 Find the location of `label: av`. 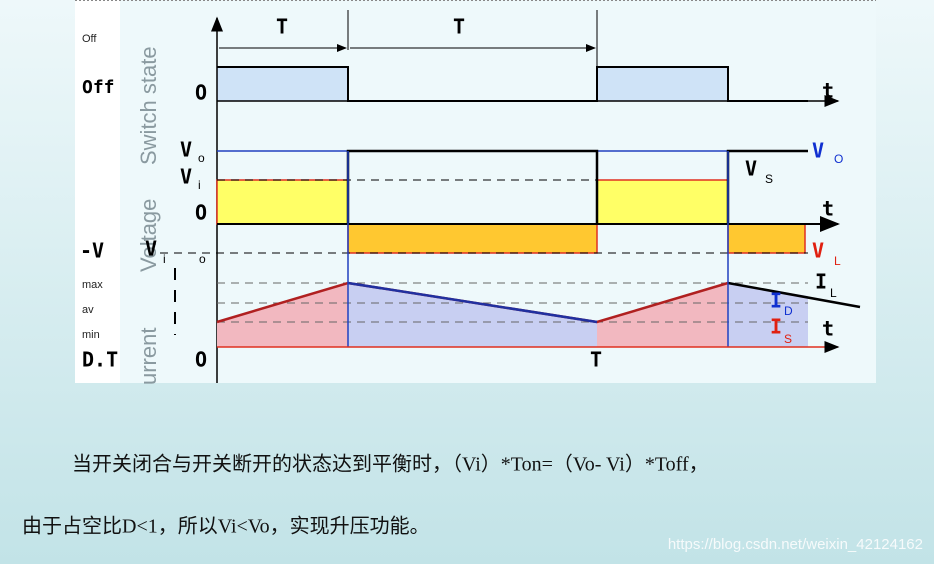

label: av is located at coordinates (88, 310).